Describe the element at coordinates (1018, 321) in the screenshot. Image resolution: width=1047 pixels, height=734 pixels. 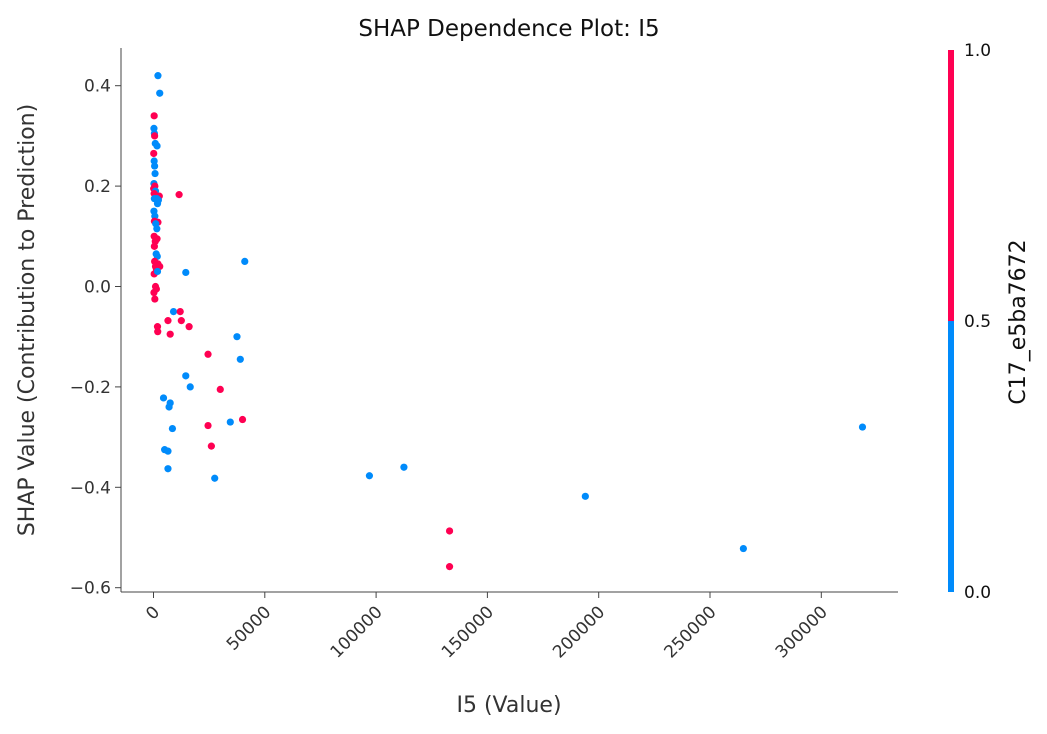
I see `colorbar-label: C17_e5ba7672` at that location.